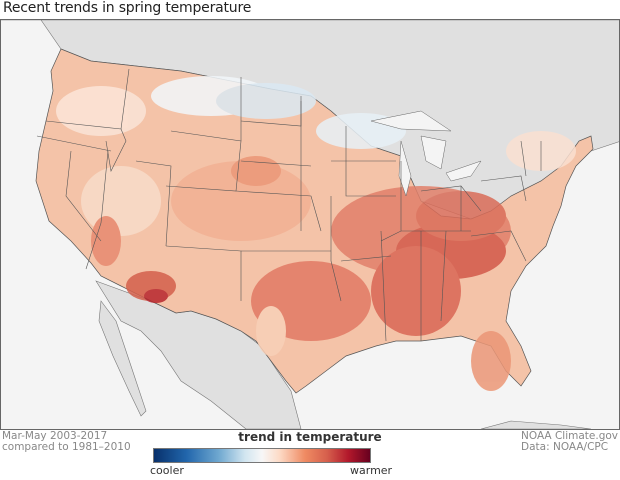 The image size is (620, 480). What do you see at coordinates (55, 436) in the screenshot?
I see `period-line-1: Mar-May 2003-2017` at bounding box center [55, 436].